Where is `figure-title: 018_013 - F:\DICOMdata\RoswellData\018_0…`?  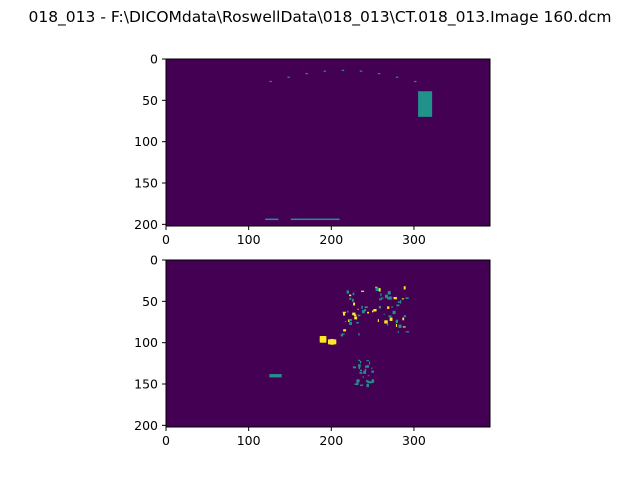 figure-title: 018_013 - F:\DICOMdata\RoswellData\018_0… is located at coordinates (319, 17).